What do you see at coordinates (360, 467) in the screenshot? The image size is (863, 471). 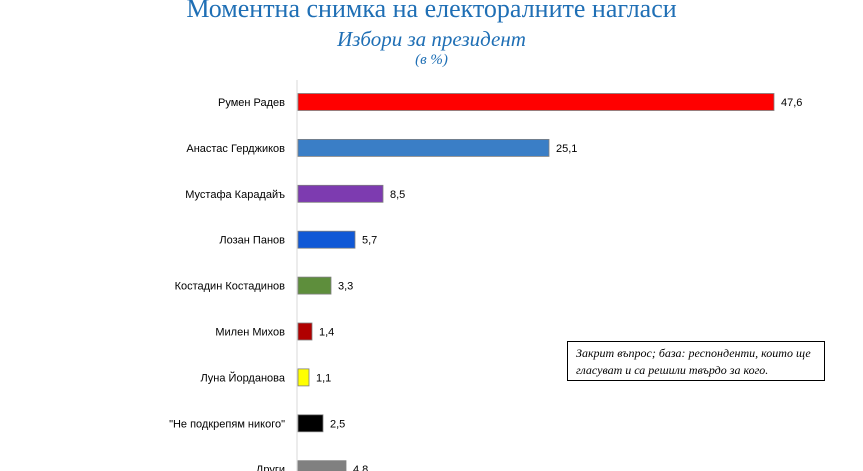 I see `data-label: 4,8` at bounding box center [360, 467].